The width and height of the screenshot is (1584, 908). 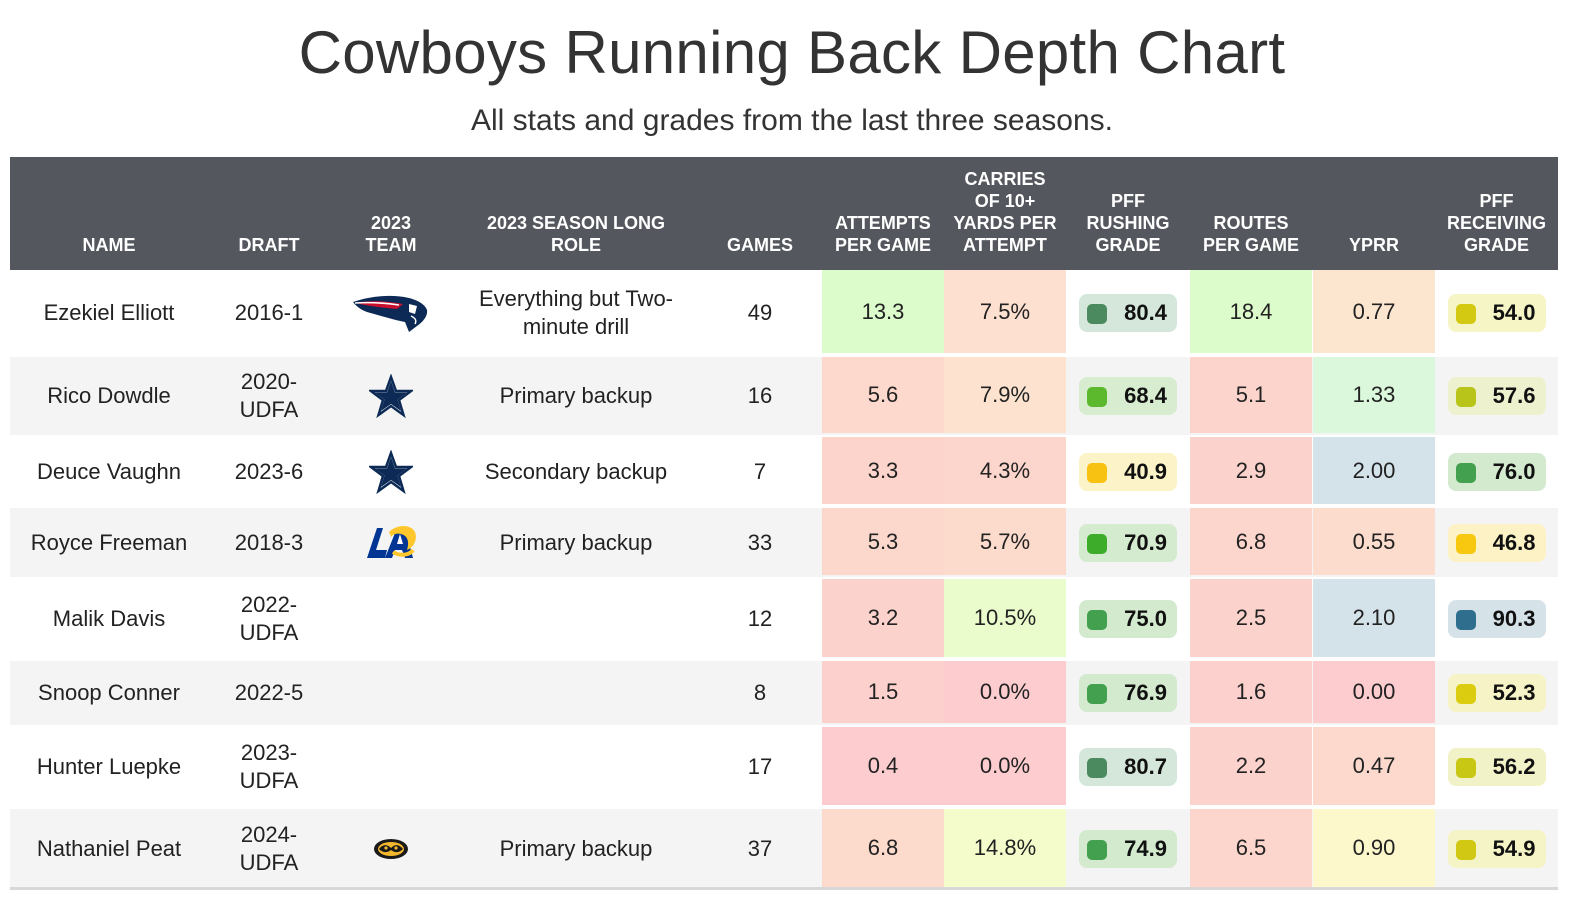 I want to click on cell-apg: 0.4, so click(x=883, y=766).